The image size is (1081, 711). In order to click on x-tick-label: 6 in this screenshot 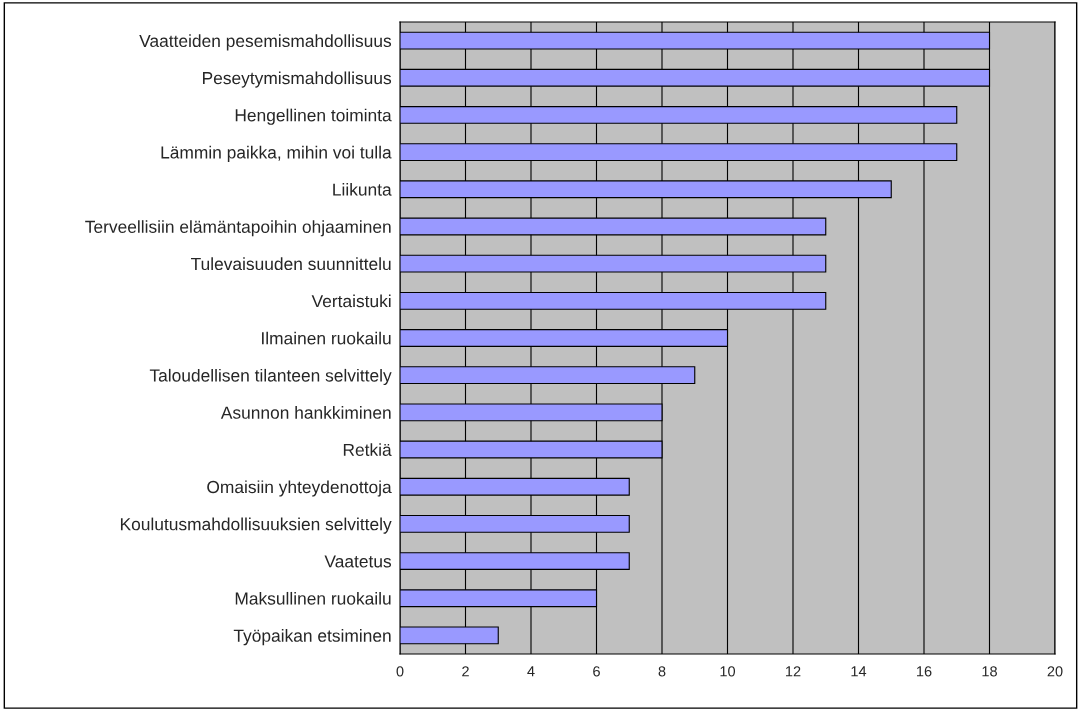, I will do `click(596, 671)`.